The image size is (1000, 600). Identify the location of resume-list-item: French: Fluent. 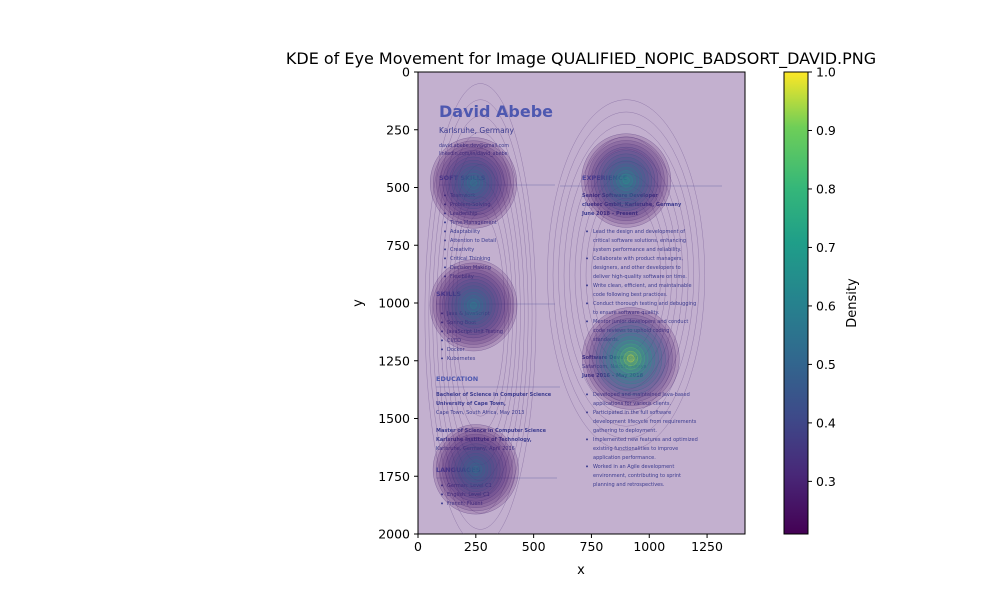
(465, 504).